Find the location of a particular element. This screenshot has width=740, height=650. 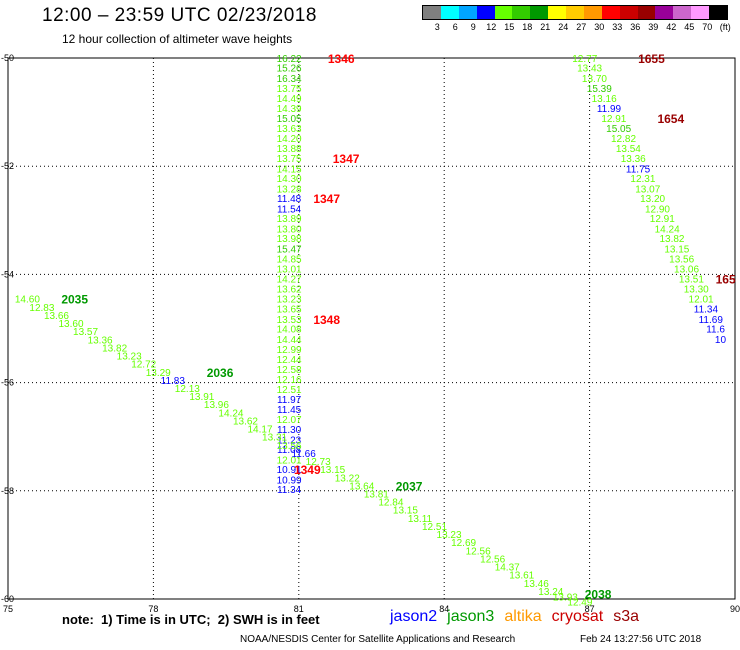

wave-height-point: 12.72 is located at coordinates (143, 365).